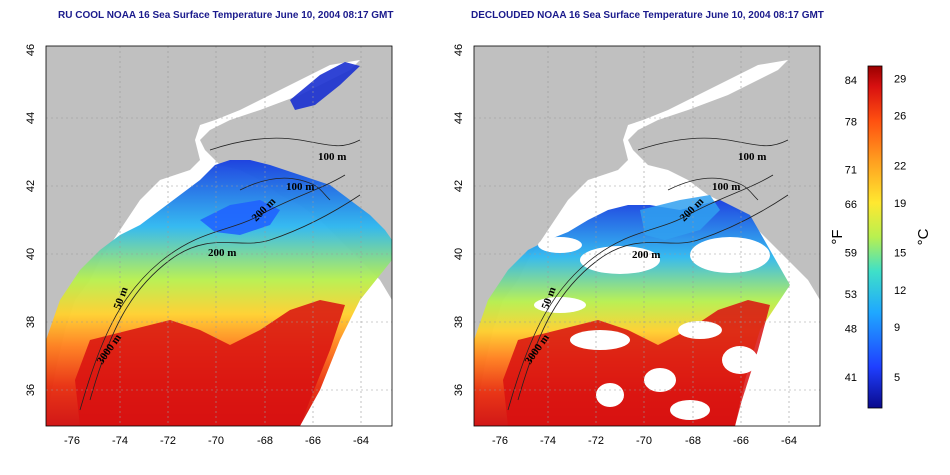  I want to click on celsius-tick-label: 29, so click(900, 79).